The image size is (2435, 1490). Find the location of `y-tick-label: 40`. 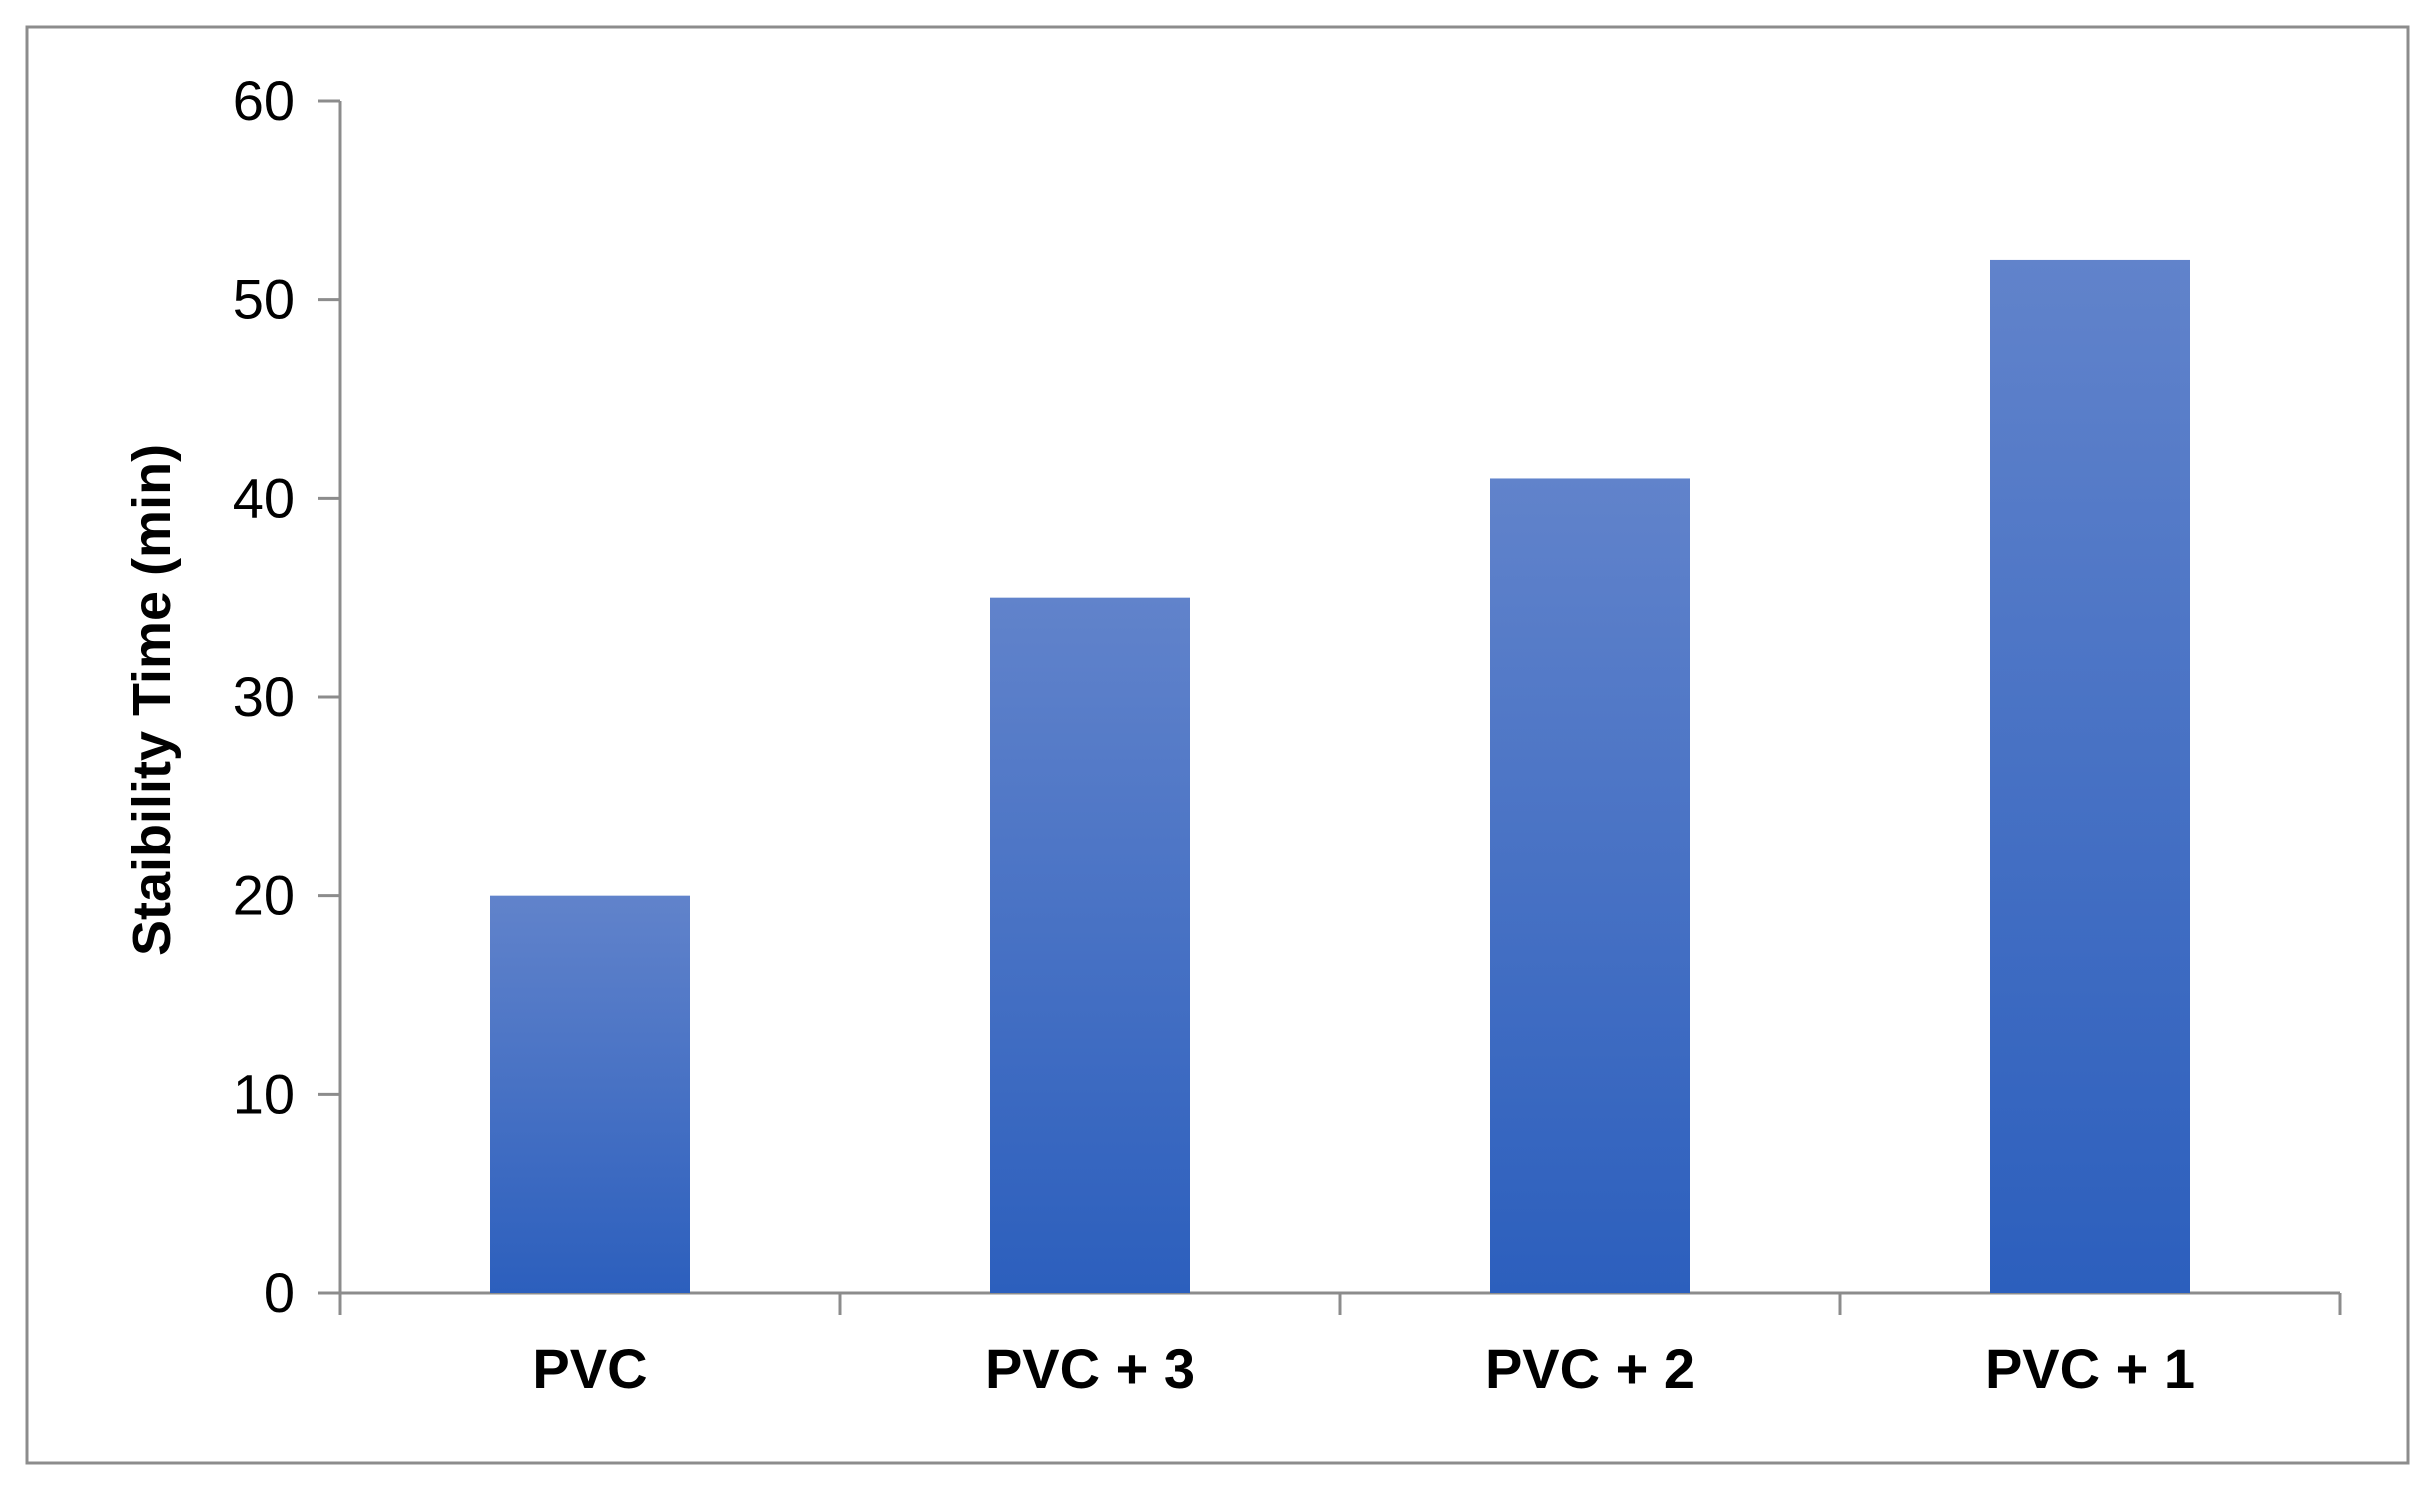

y-tick-label: 40 is located at coordinates (264, 497).